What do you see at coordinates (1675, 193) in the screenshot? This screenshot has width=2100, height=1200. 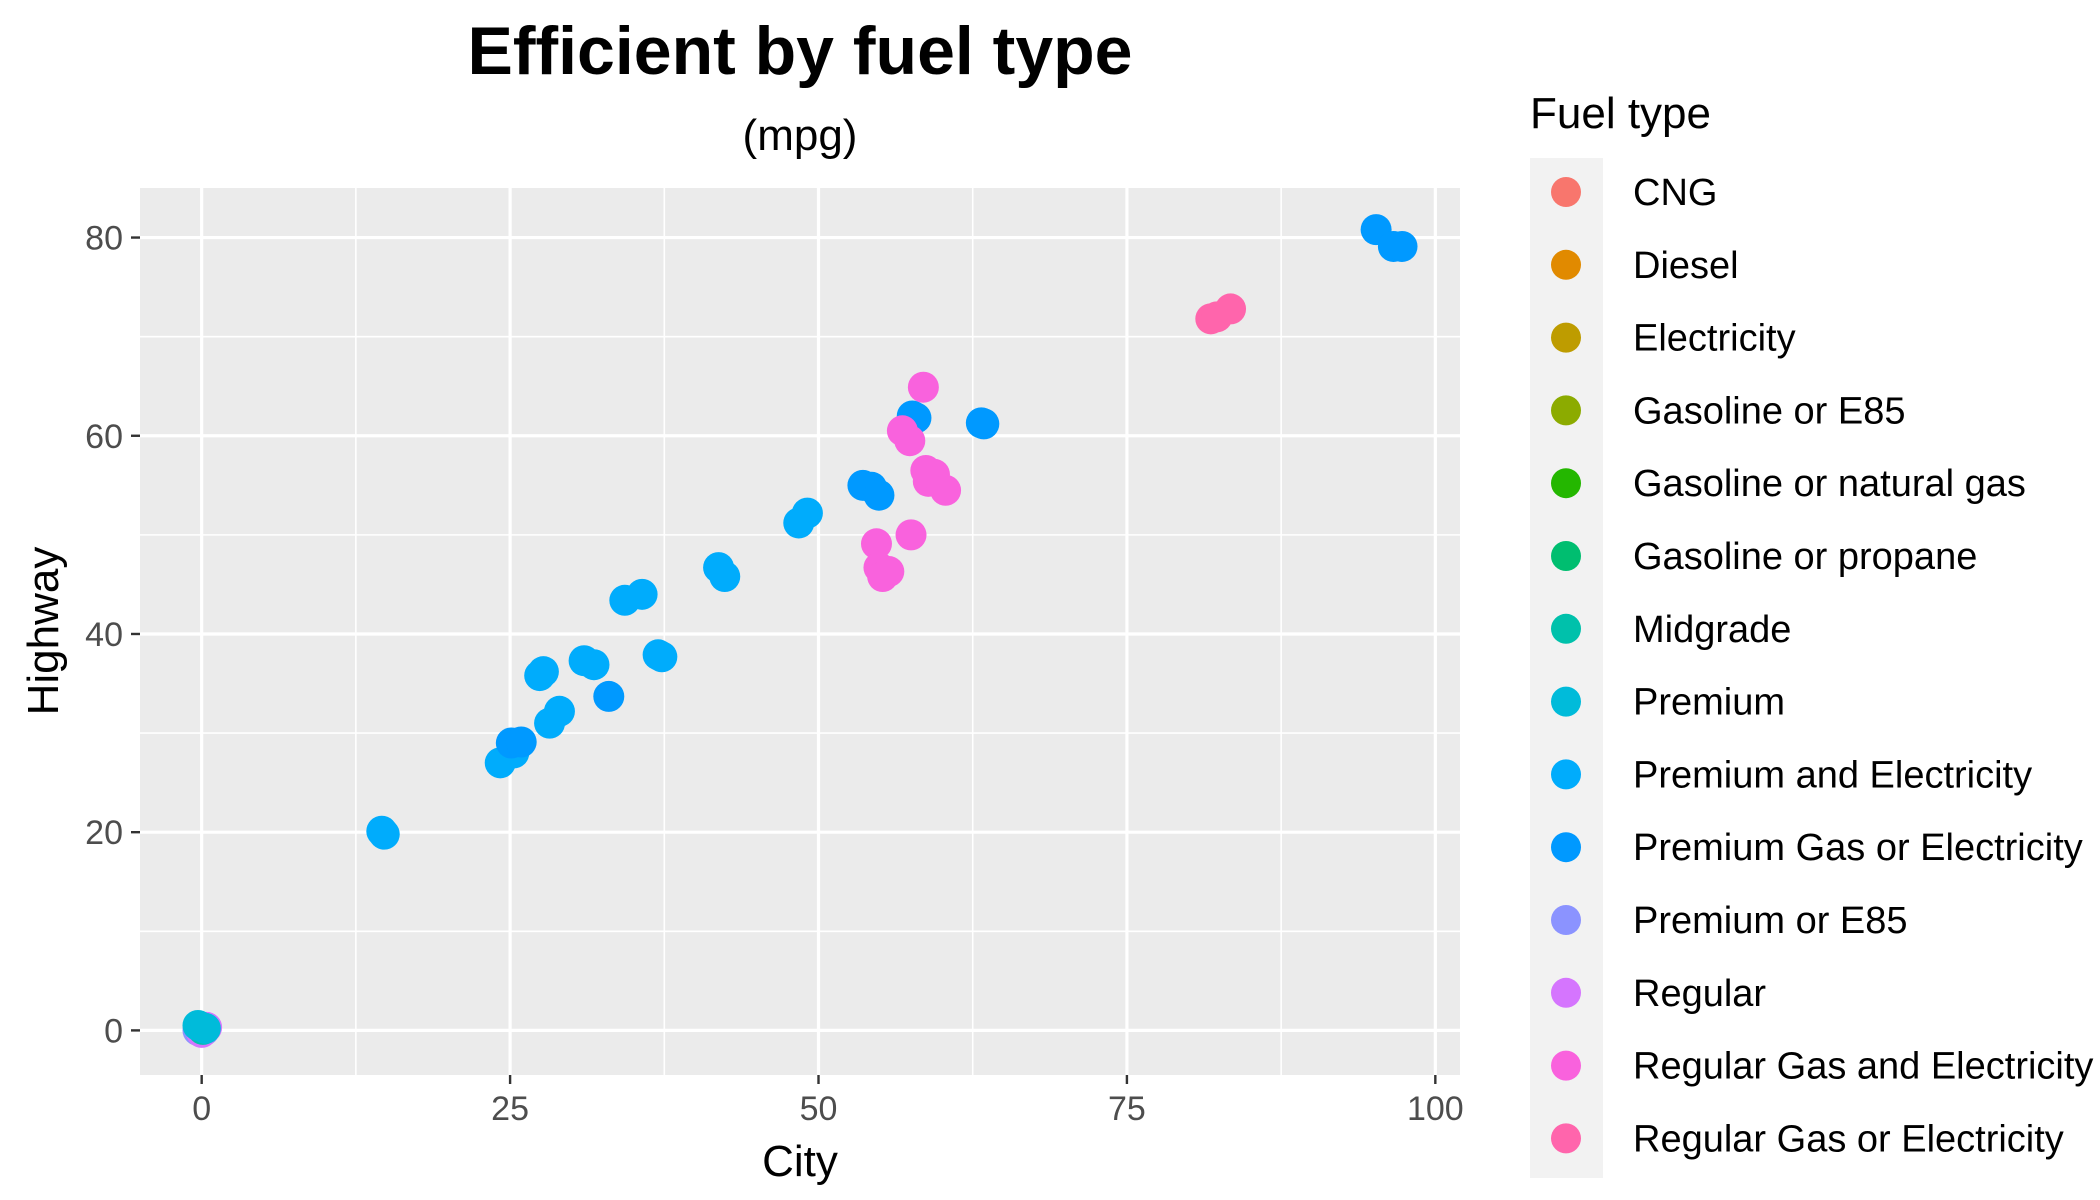 I see `legend-label: CNG` at bounding box center [1675, 193].